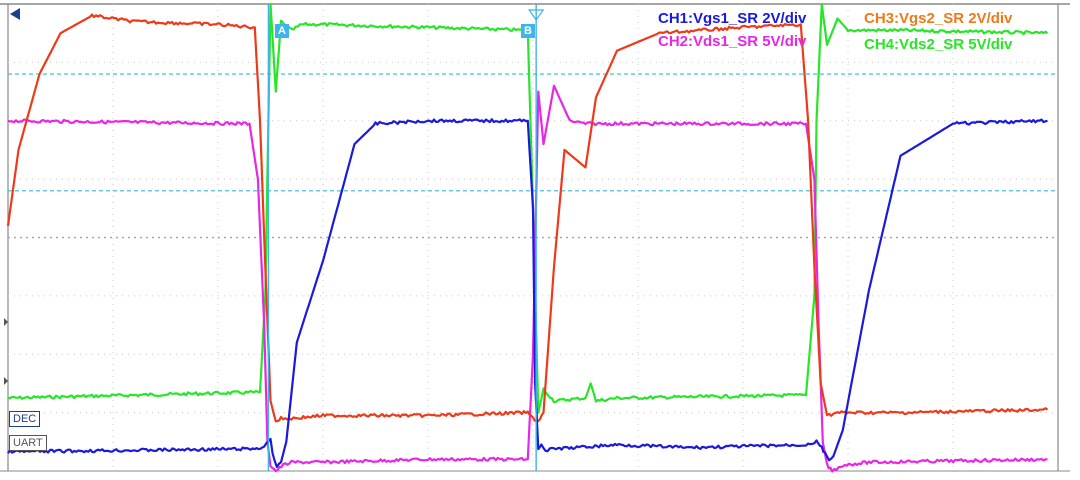 The image size is (1080, 480). Describe the element at coordinates (15, 14) in the screenshot. I see `trigger-marker-icon` at that location.